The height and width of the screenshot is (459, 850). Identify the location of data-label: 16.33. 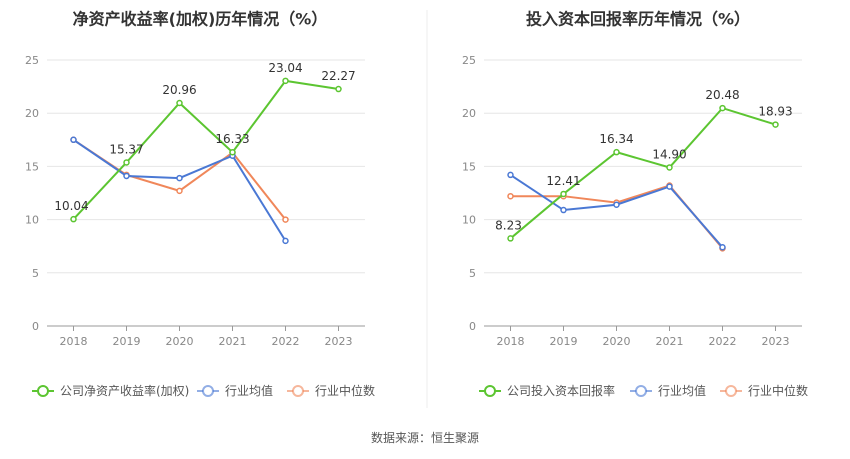
(232, 139).